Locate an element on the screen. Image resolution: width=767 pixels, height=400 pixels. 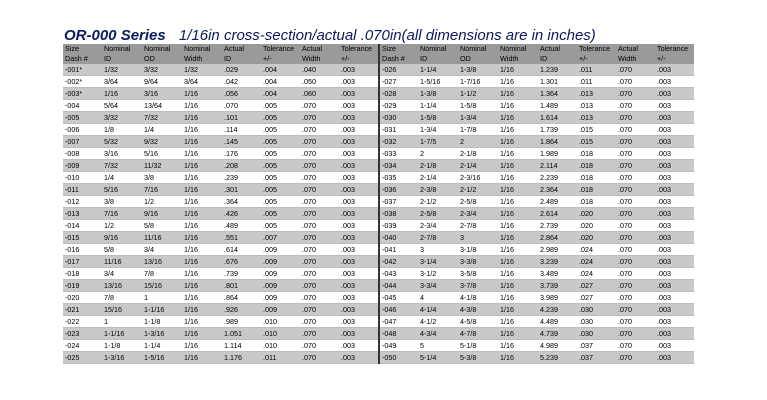
left-cell: 3/4 is located at coordinates (122, 273).